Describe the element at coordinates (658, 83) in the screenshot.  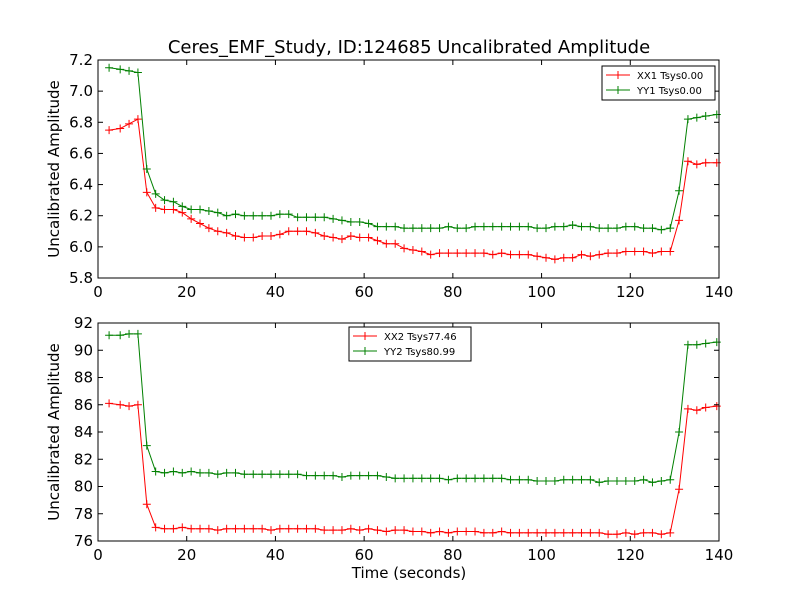
I see `legend: XX1 Tsys0.00 YY1 Tsys0.00` at that location.